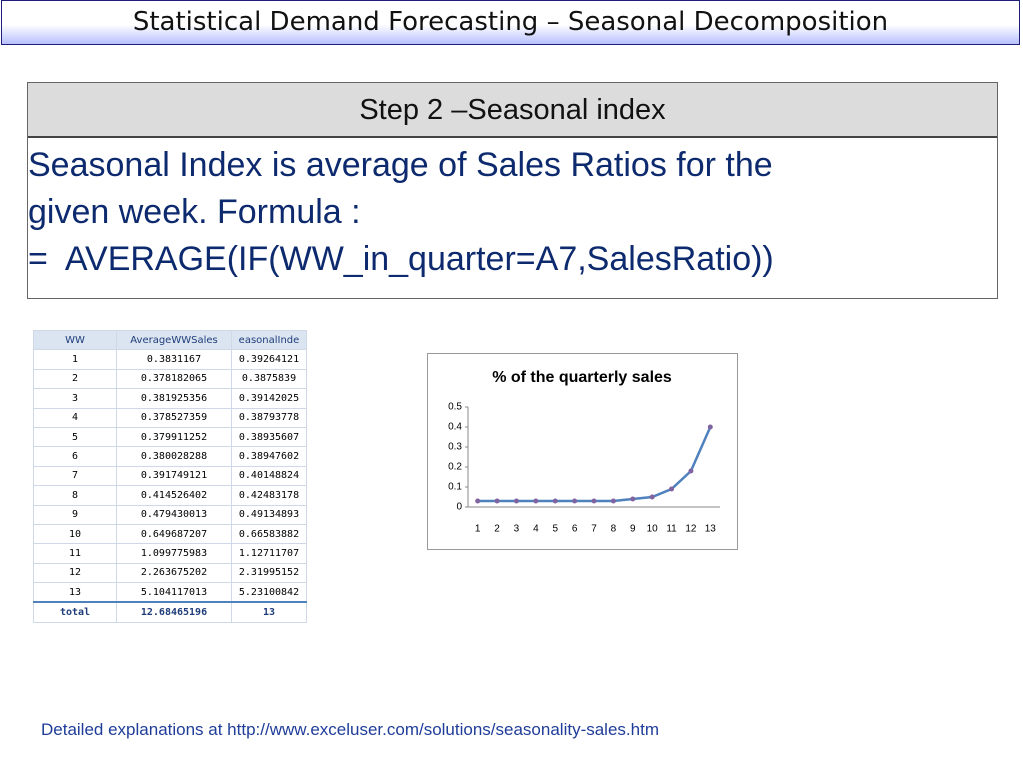 This screenshot has height=767, width=1023. I want to click on table-cell: 6, so click(75, 456).